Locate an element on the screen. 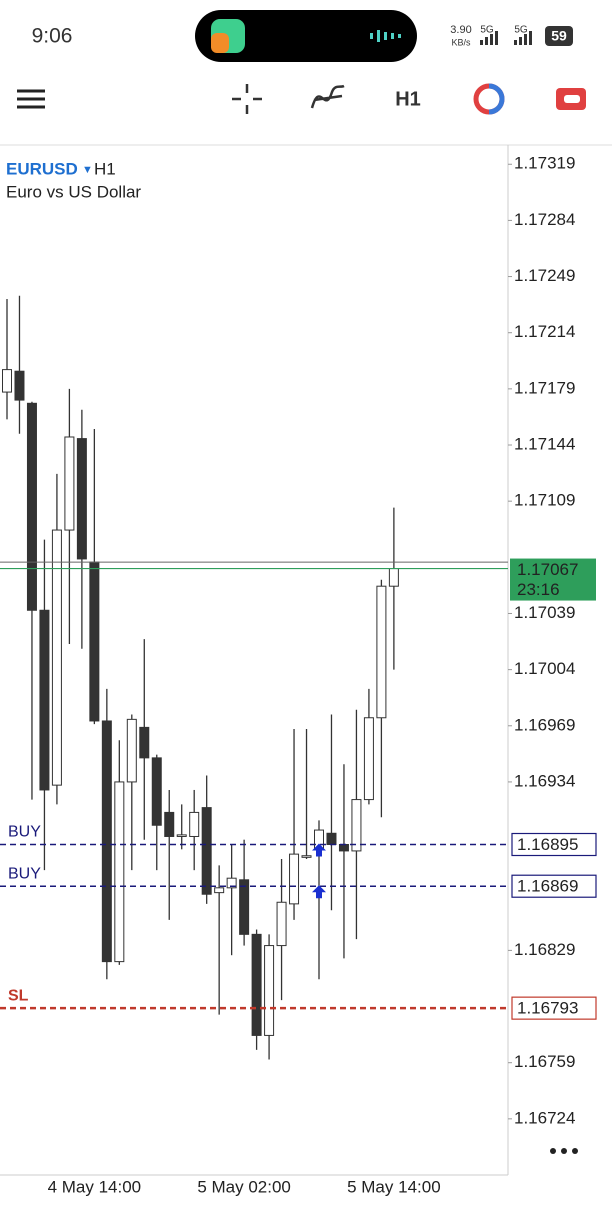  y-tick-label: 1.17039 is located at coordinates (544, 612).